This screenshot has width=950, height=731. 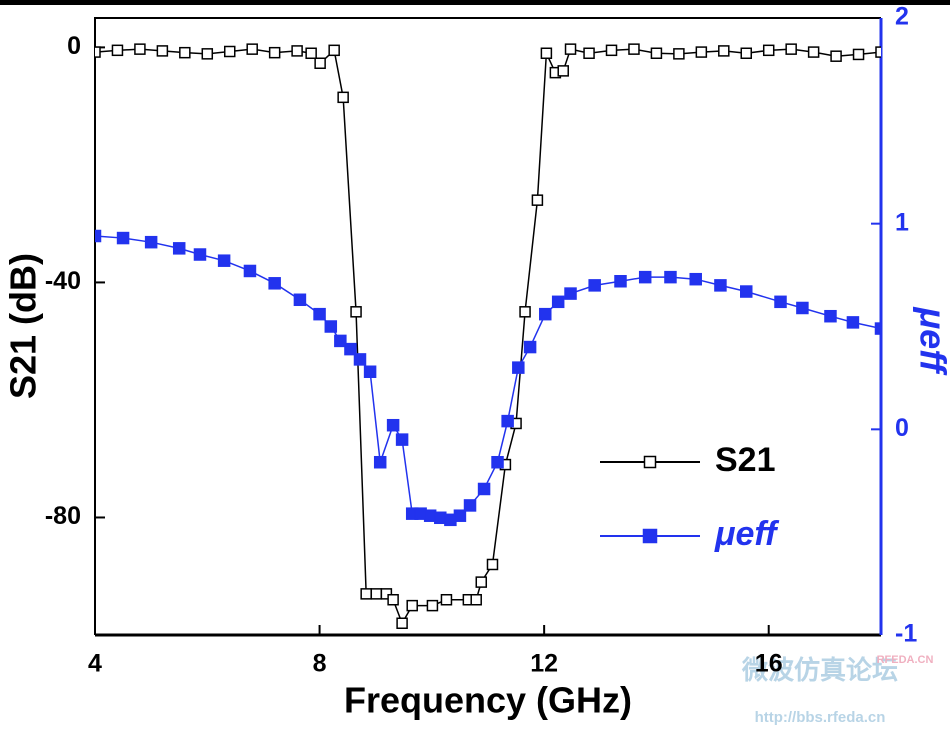 I want to click on legend-label: μeff, so click(x=747, y=534).